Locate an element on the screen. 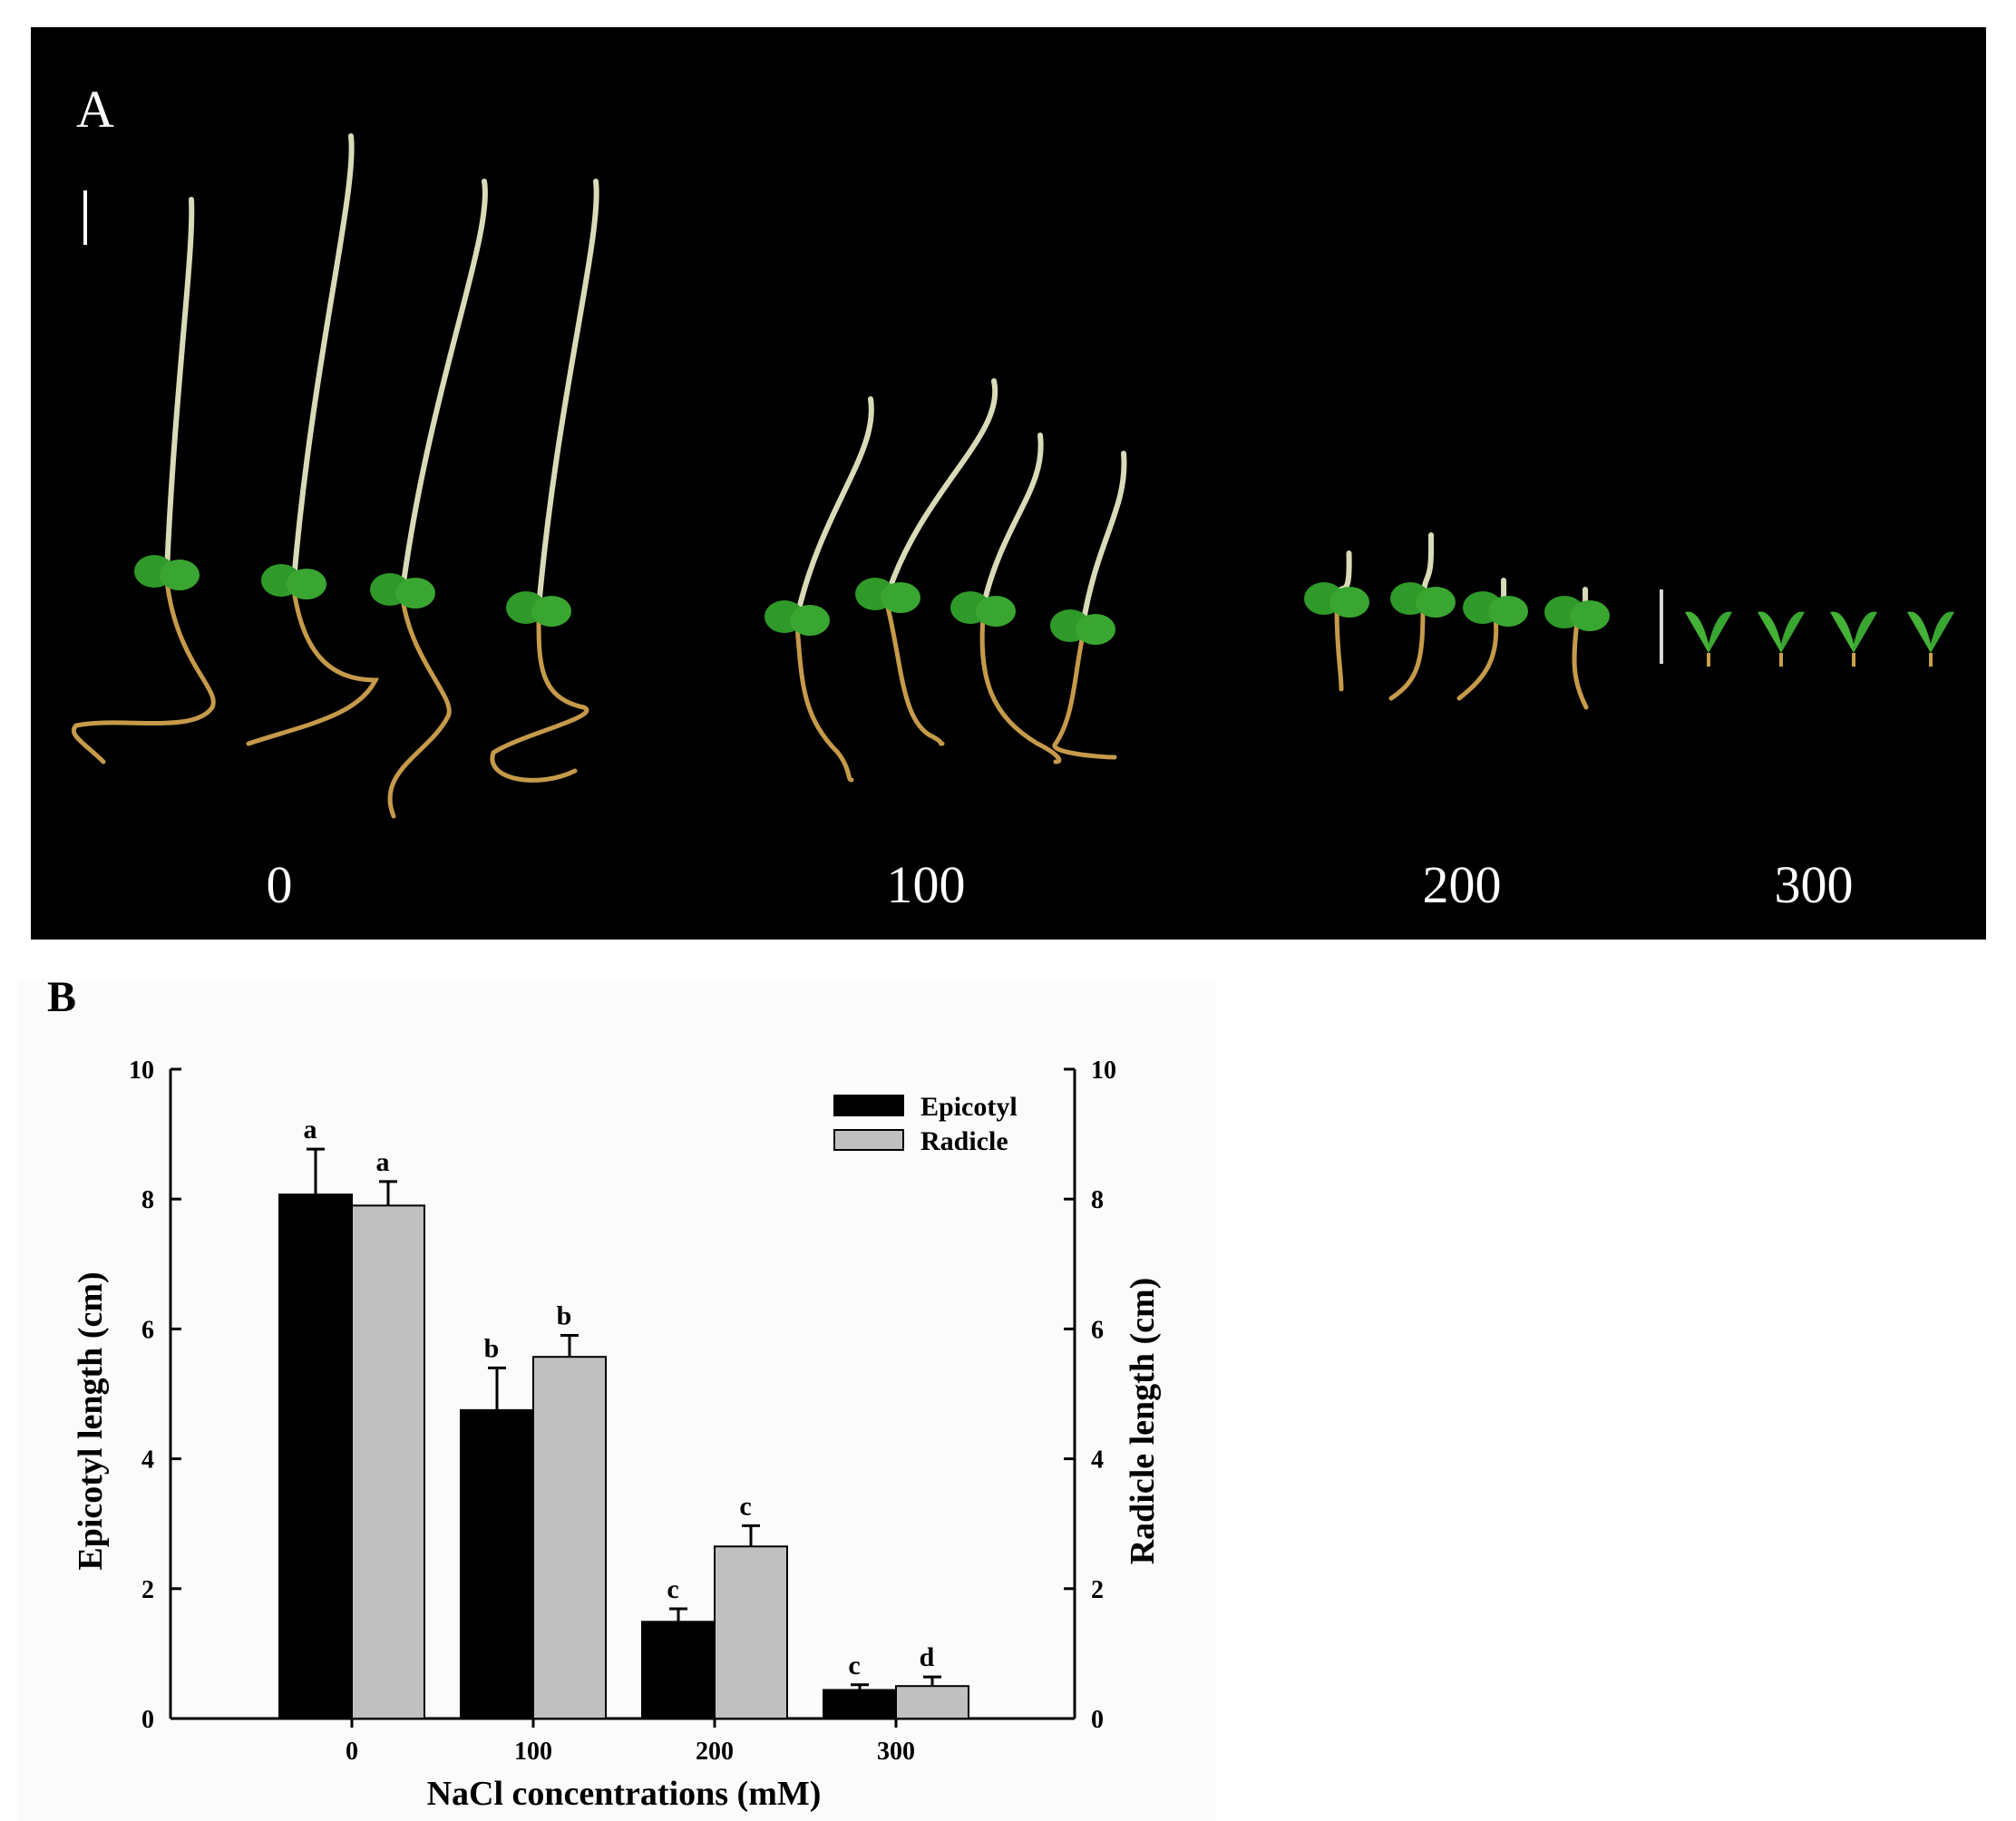 This screenshot has height=1821, width=2016. x-axis-title: NaCl concentrations (mM) is located at coordinates (624, 1794).